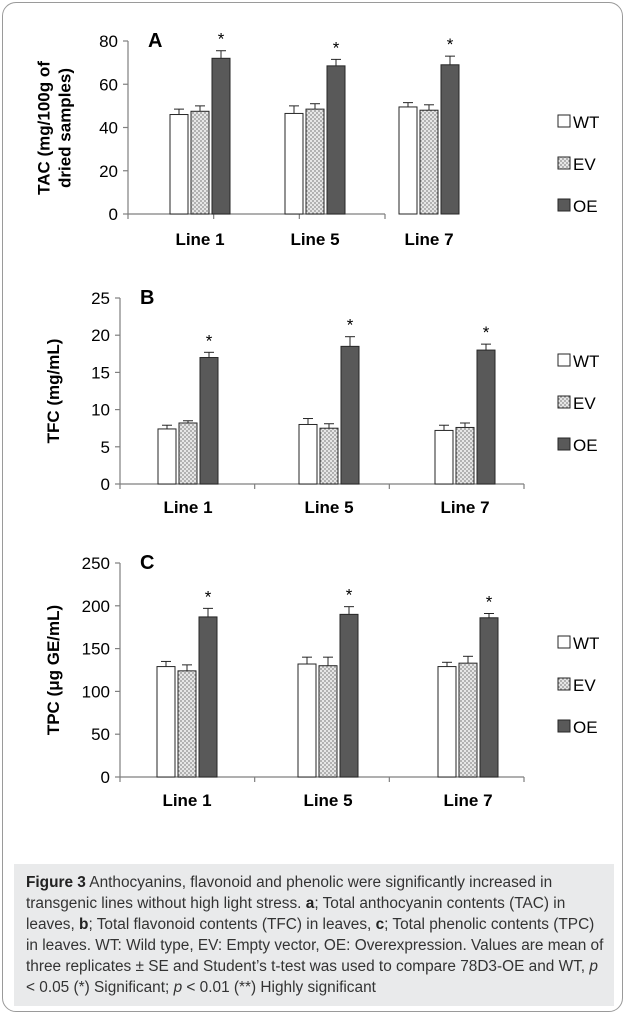 The height and width of the screenshot is (1016, 627). What do you see at coordinates (100, 410) in the screenshot?
I see `y-tick-label: 10` at bounding box center [100, 410].